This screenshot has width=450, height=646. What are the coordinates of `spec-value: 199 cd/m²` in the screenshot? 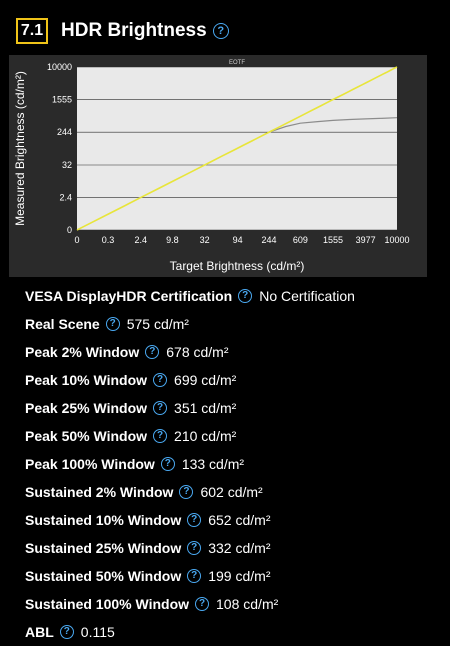 It's located at (239, 576).